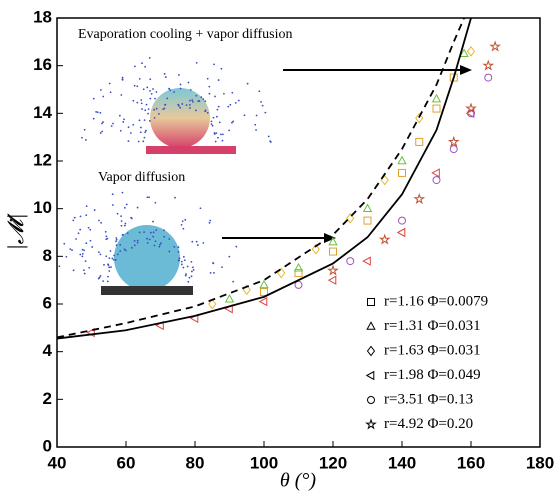 The width and height of the screenshot is (555, 497). Describe the element at coordinates (402, 462) in the screenshot. I see `x-tick-label: 140` at that location.